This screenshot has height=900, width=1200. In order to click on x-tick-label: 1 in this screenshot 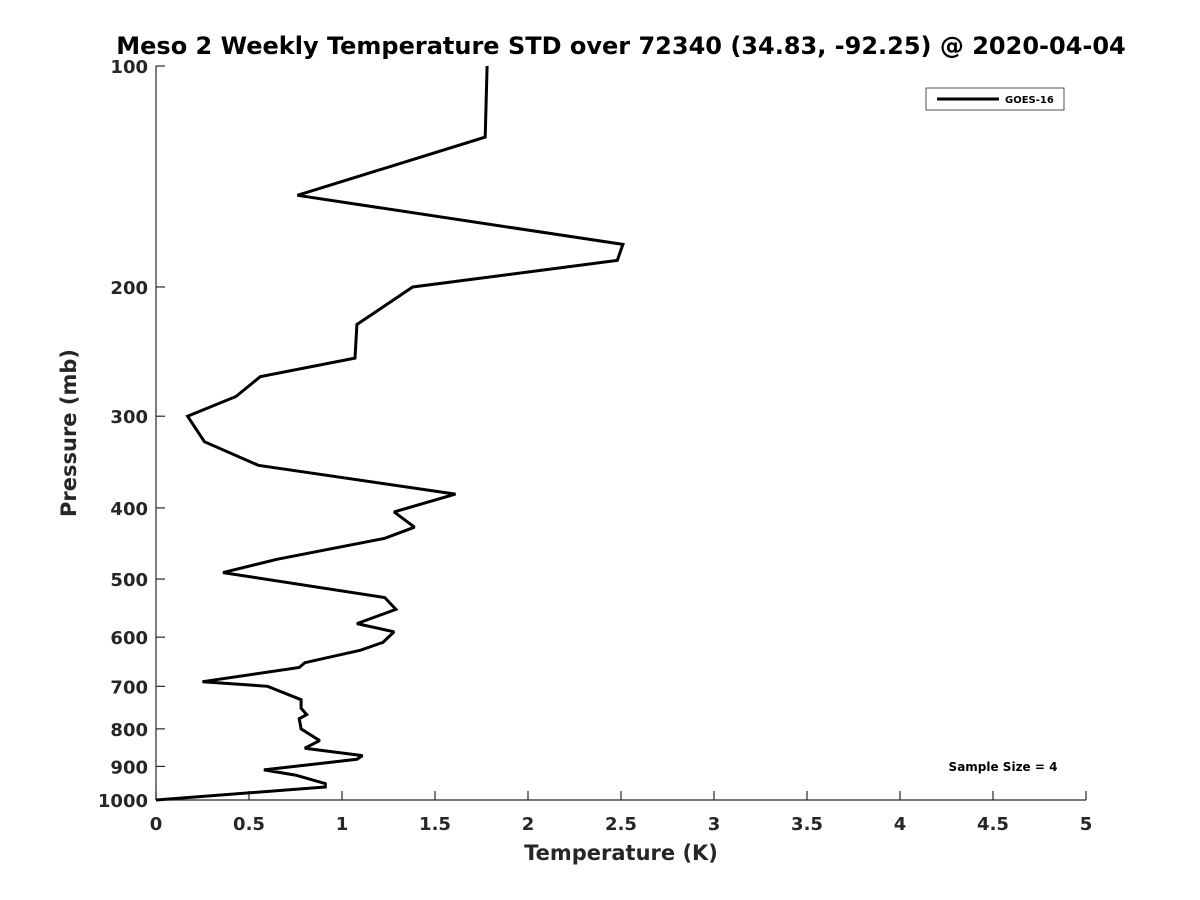, I will do `click(342, 824)`.